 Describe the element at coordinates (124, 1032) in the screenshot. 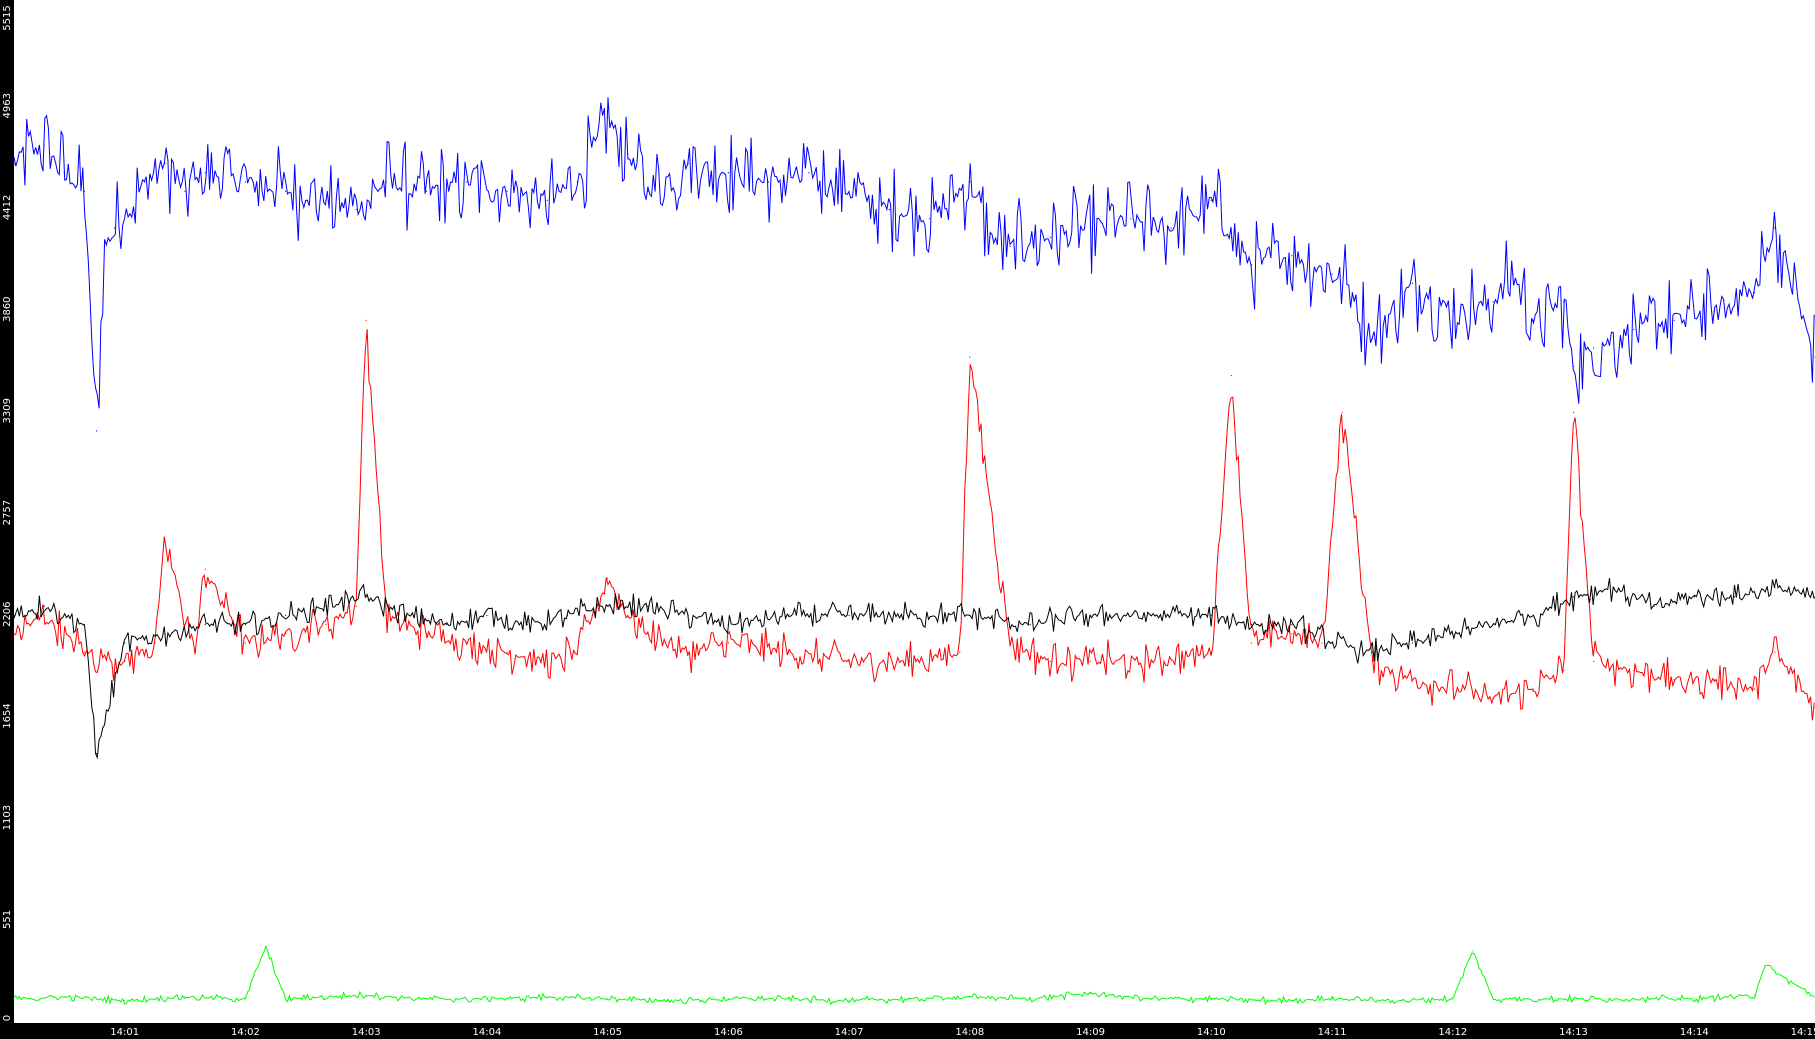

I see `x-tick-label: 14:01` at that location.